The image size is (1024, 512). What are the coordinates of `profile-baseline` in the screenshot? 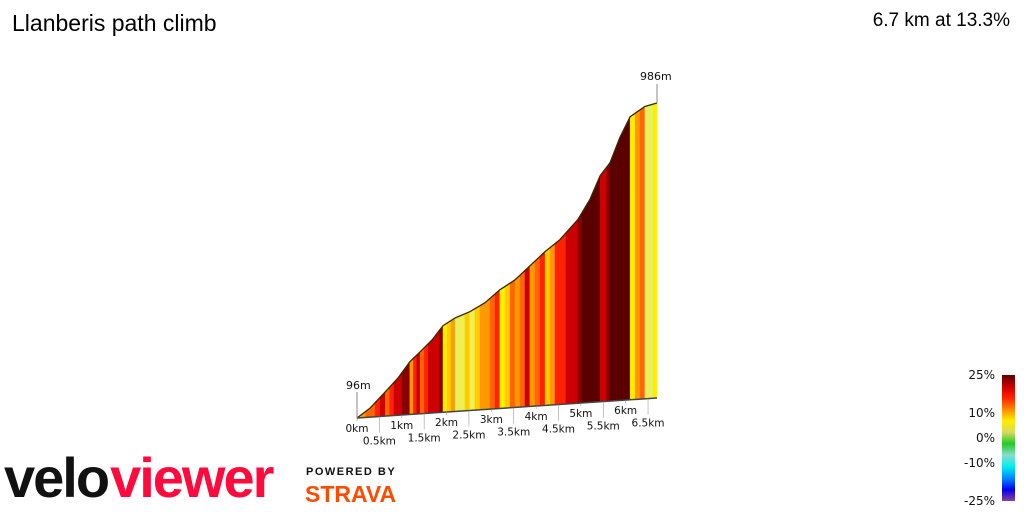 It's located at (507, 408).